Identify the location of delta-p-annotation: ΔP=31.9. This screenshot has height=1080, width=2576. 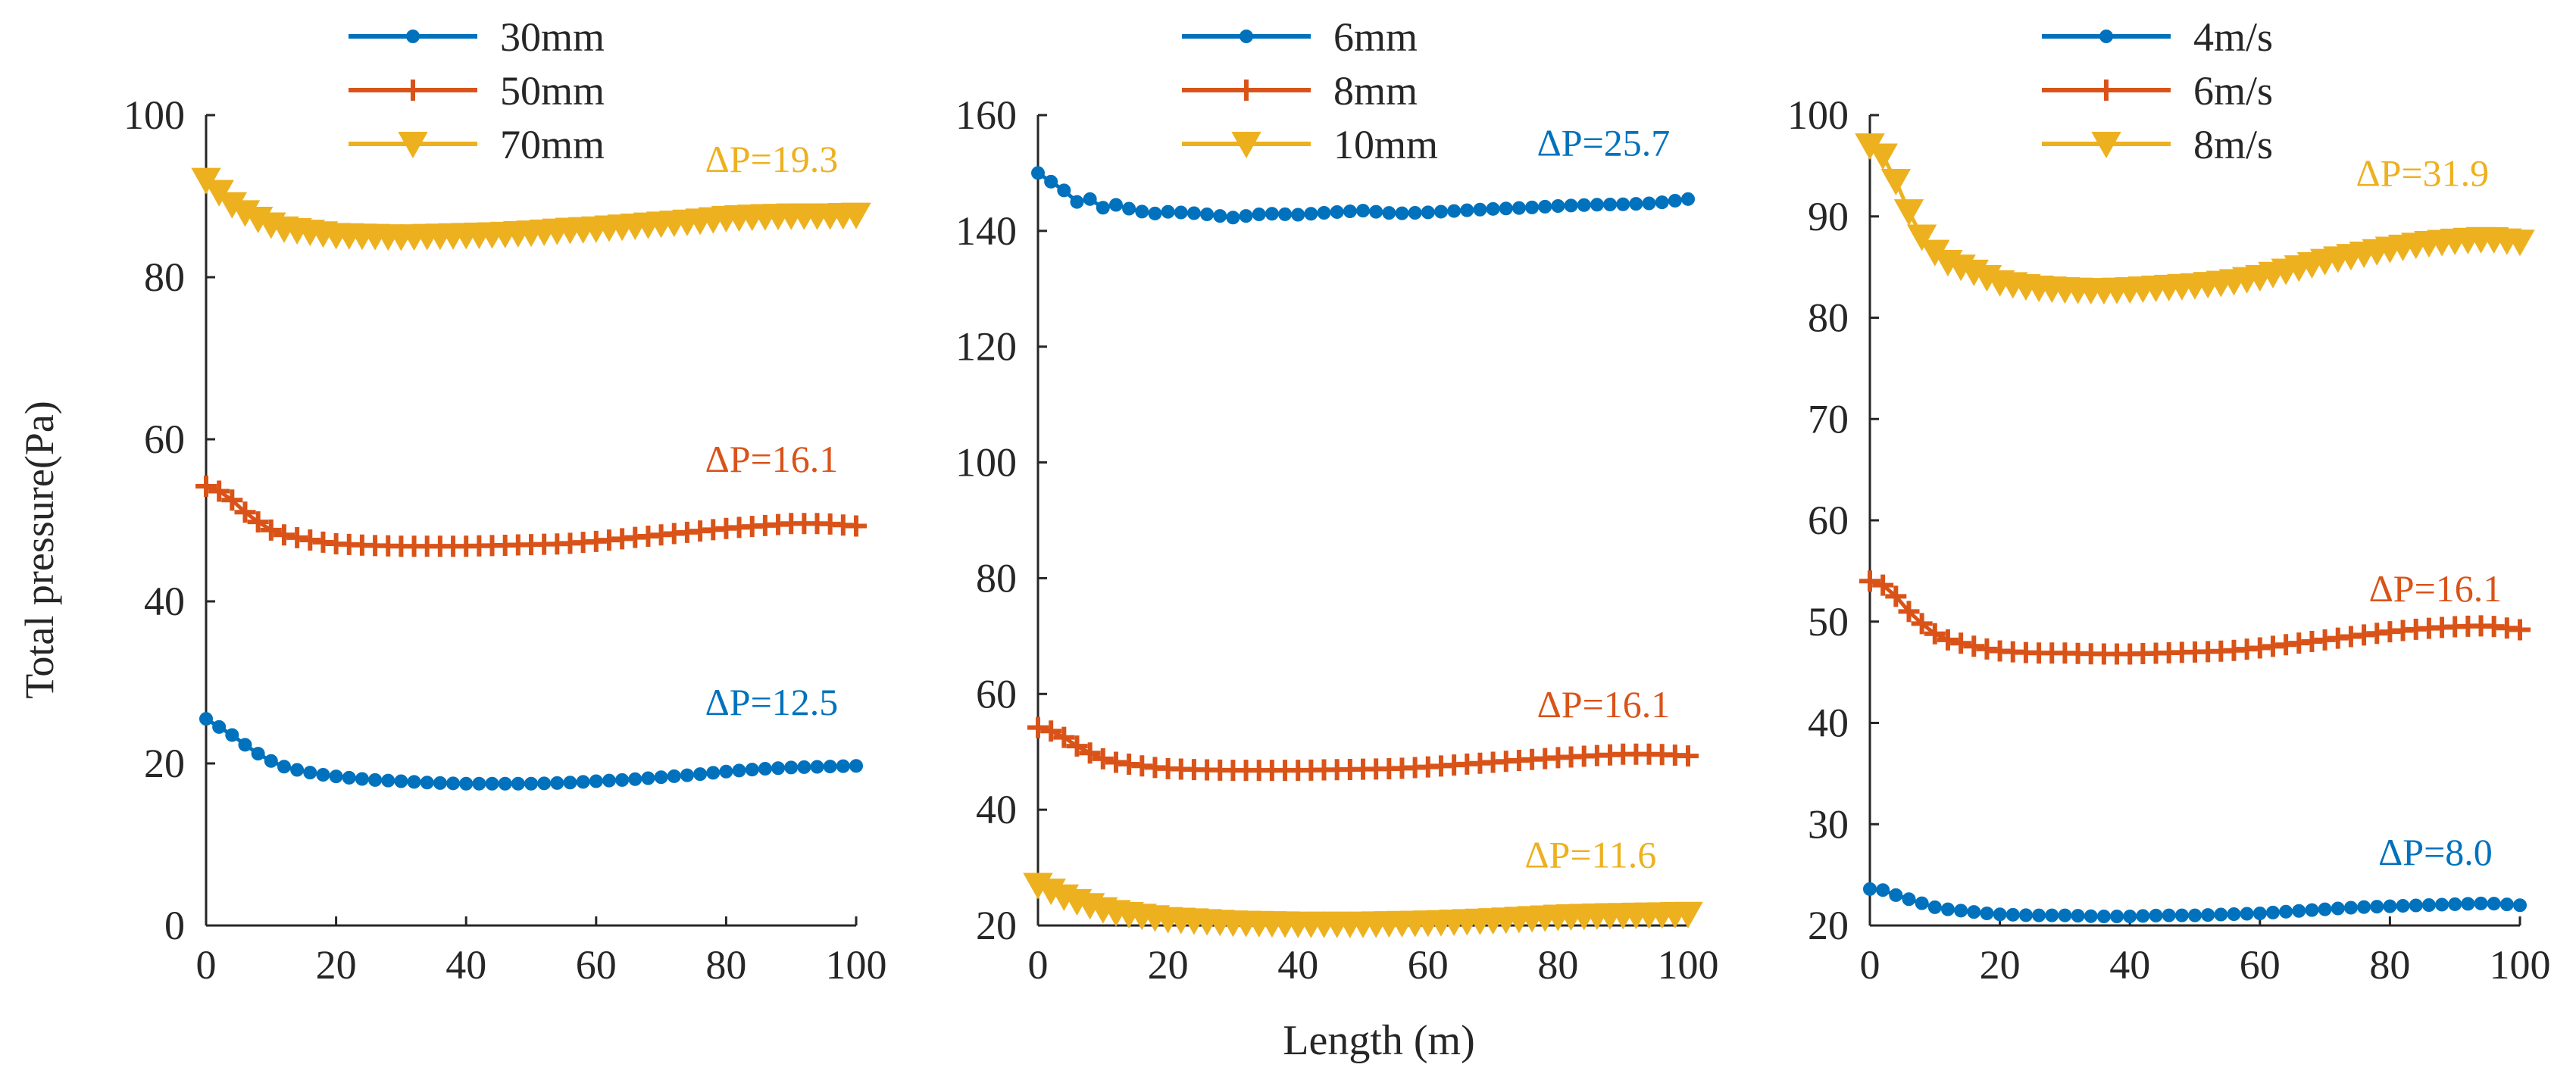
(2422, 173).